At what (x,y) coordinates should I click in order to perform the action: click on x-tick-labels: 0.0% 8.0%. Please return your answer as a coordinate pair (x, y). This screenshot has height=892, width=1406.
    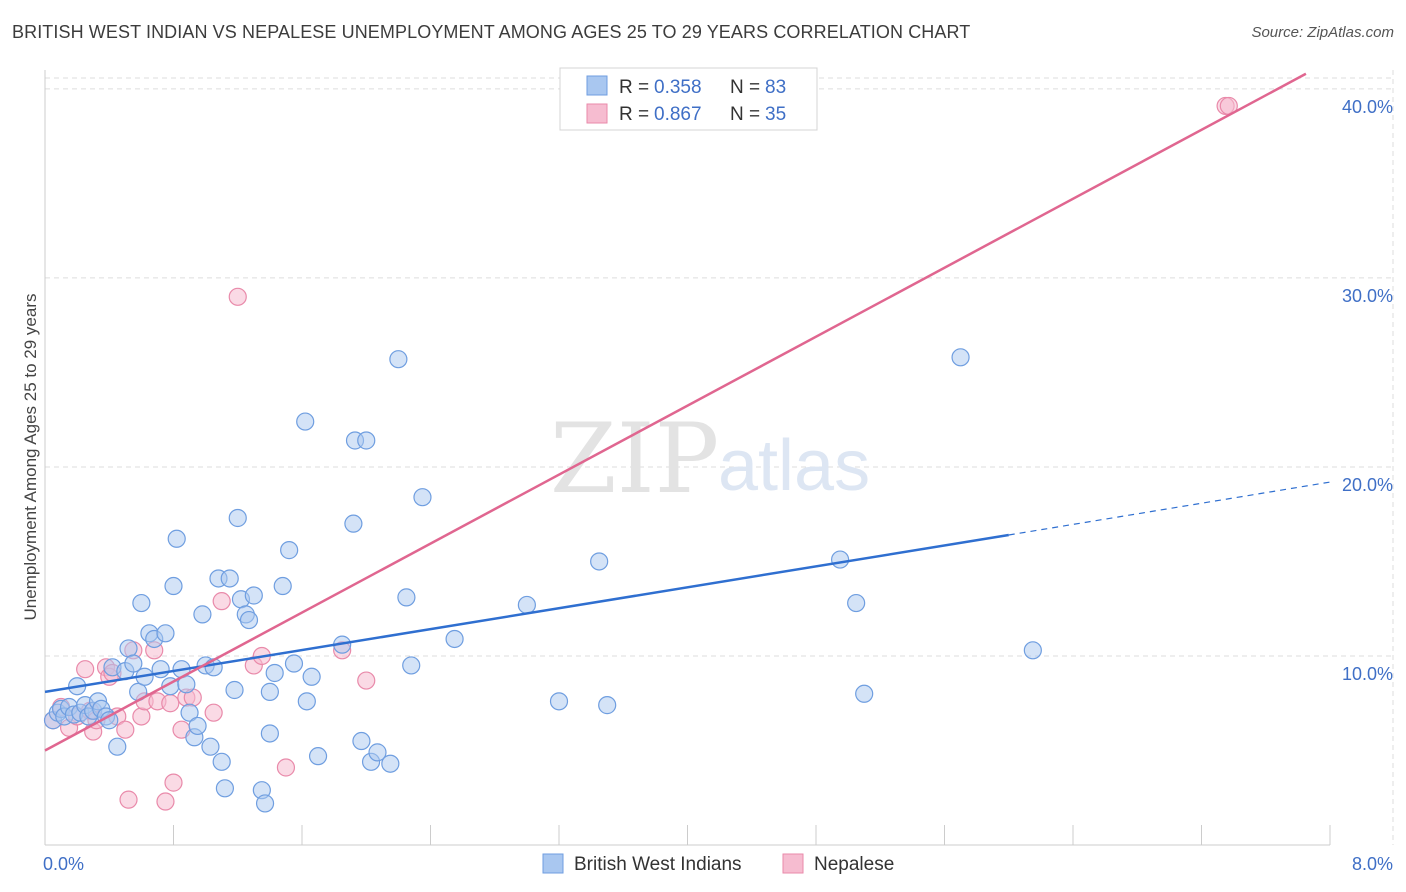
    Looking at the image, I should click on (718, 864).